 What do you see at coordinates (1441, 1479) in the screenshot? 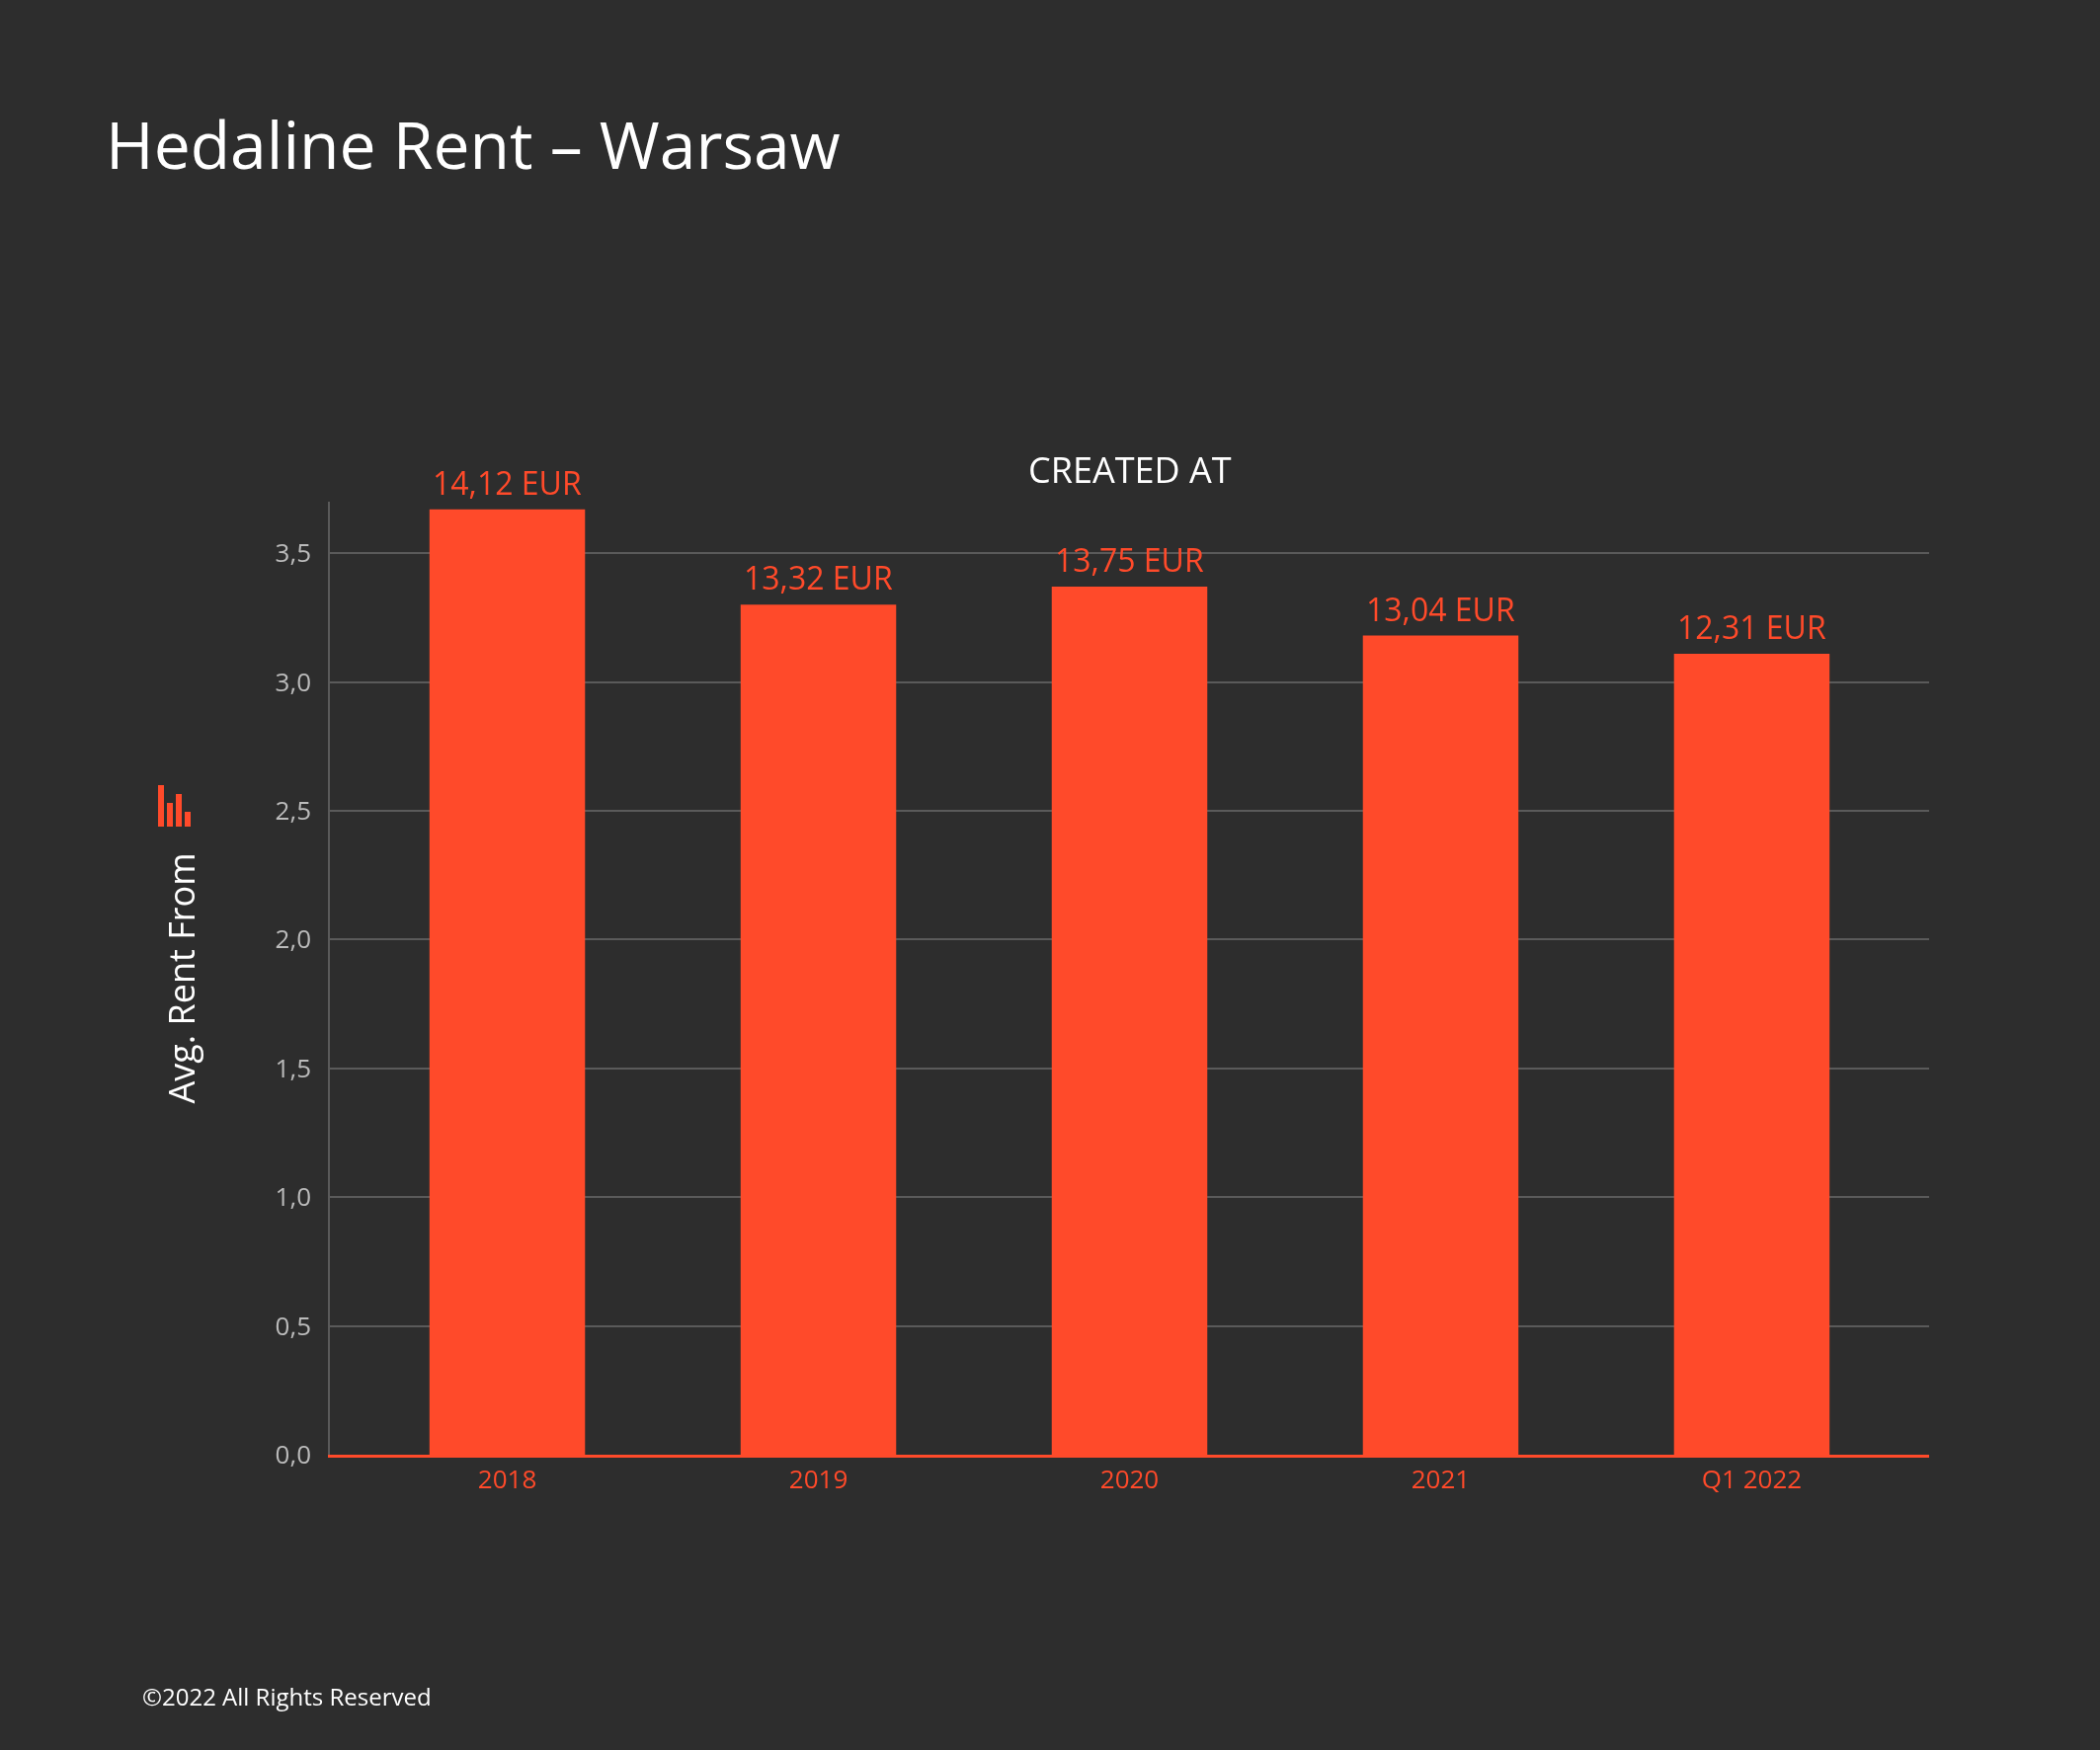
I see `x-tick-label: 2021` at bounding box center [1441, 1479].